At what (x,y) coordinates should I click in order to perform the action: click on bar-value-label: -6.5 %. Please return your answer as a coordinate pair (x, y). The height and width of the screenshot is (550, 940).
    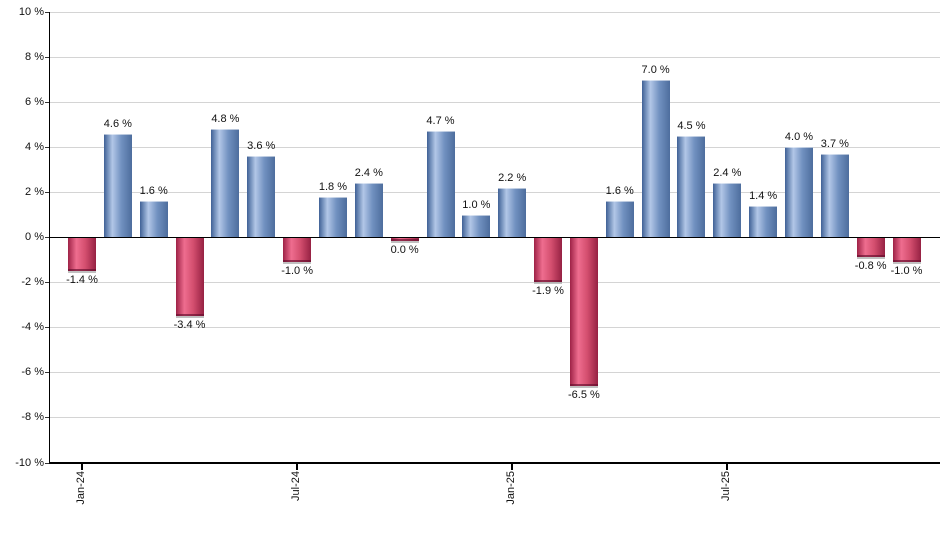
    Looking at the image, I should click on (583, 394).